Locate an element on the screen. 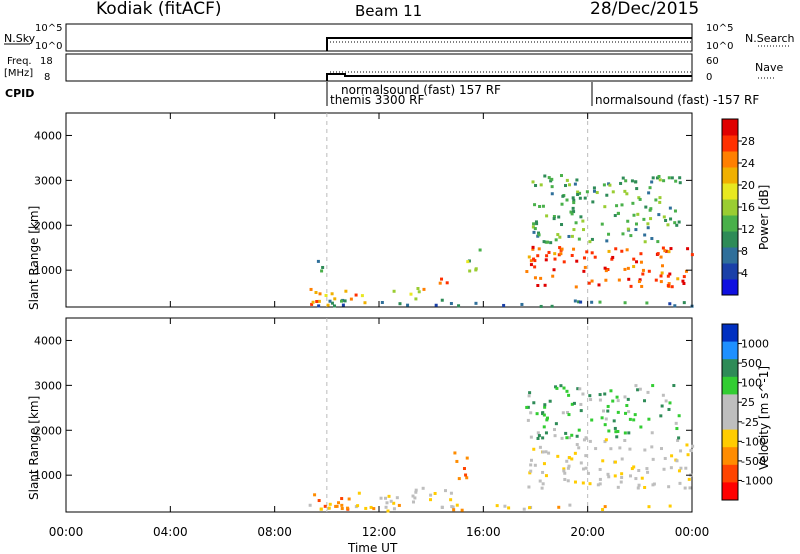  nave-scale-bottom: 0 is located at coordinates (709, 77).